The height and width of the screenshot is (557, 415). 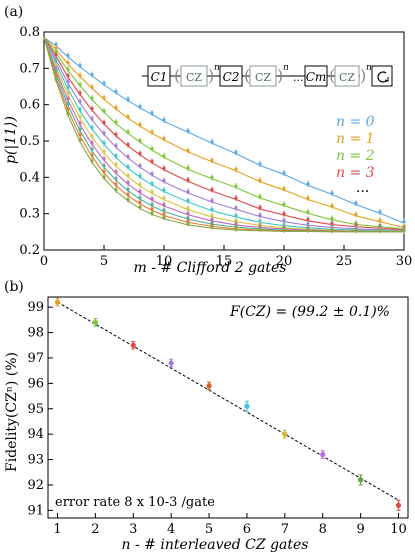 I want to click on legend-n3: n = 3, so click(x=355, y=173).